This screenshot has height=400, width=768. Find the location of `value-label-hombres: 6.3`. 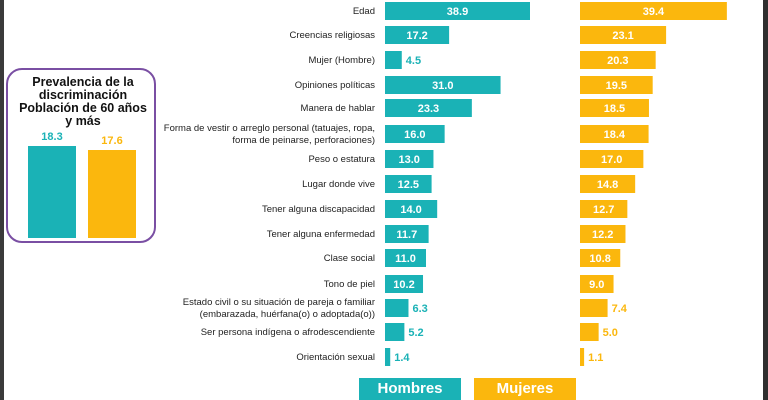

value-label-hombres: 6.3 is located at coordinates (419, 309).